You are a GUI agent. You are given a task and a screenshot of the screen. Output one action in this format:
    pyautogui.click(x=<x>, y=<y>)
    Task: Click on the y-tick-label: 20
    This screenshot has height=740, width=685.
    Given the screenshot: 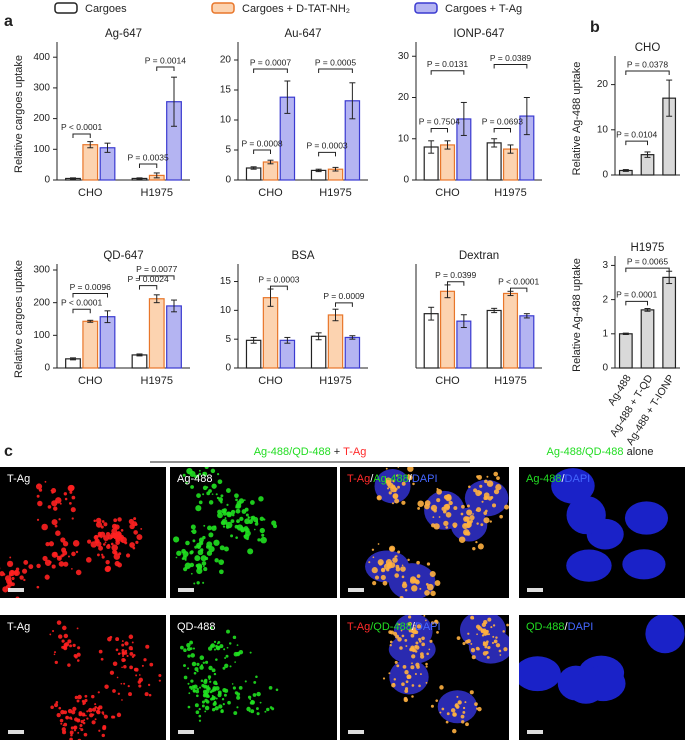 What is the action you would take?
    pyautogui.click(x=603, y=84)
    